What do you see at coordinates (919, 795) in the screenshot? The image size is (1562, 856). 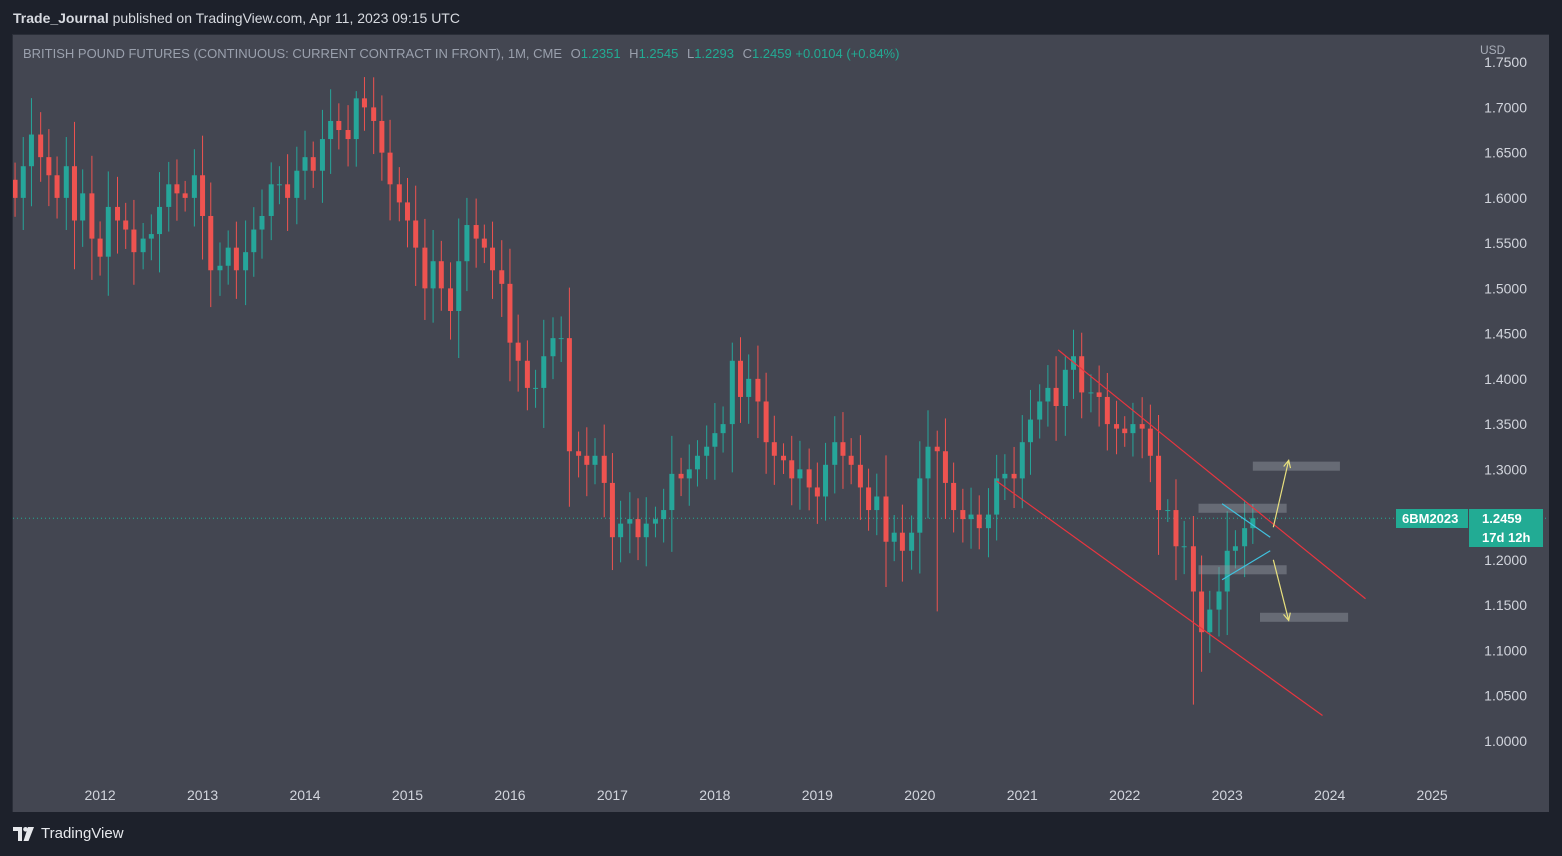 I see `time-tick-label: 2020` at bounding box center [919, 795].